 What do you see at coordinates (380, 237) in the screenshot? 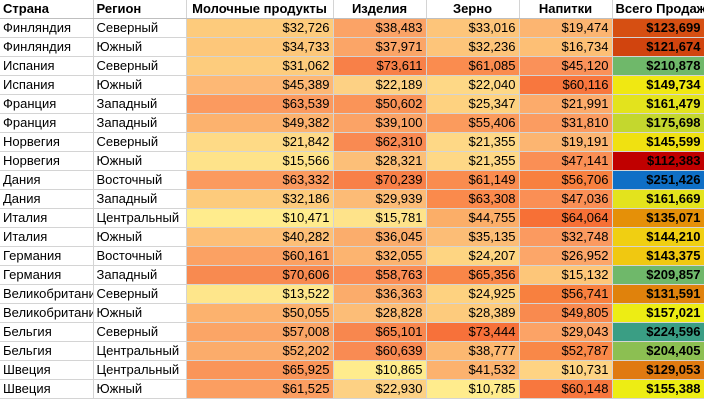
I see `cell-goods: $36,045` at bounding box center [380, 237].